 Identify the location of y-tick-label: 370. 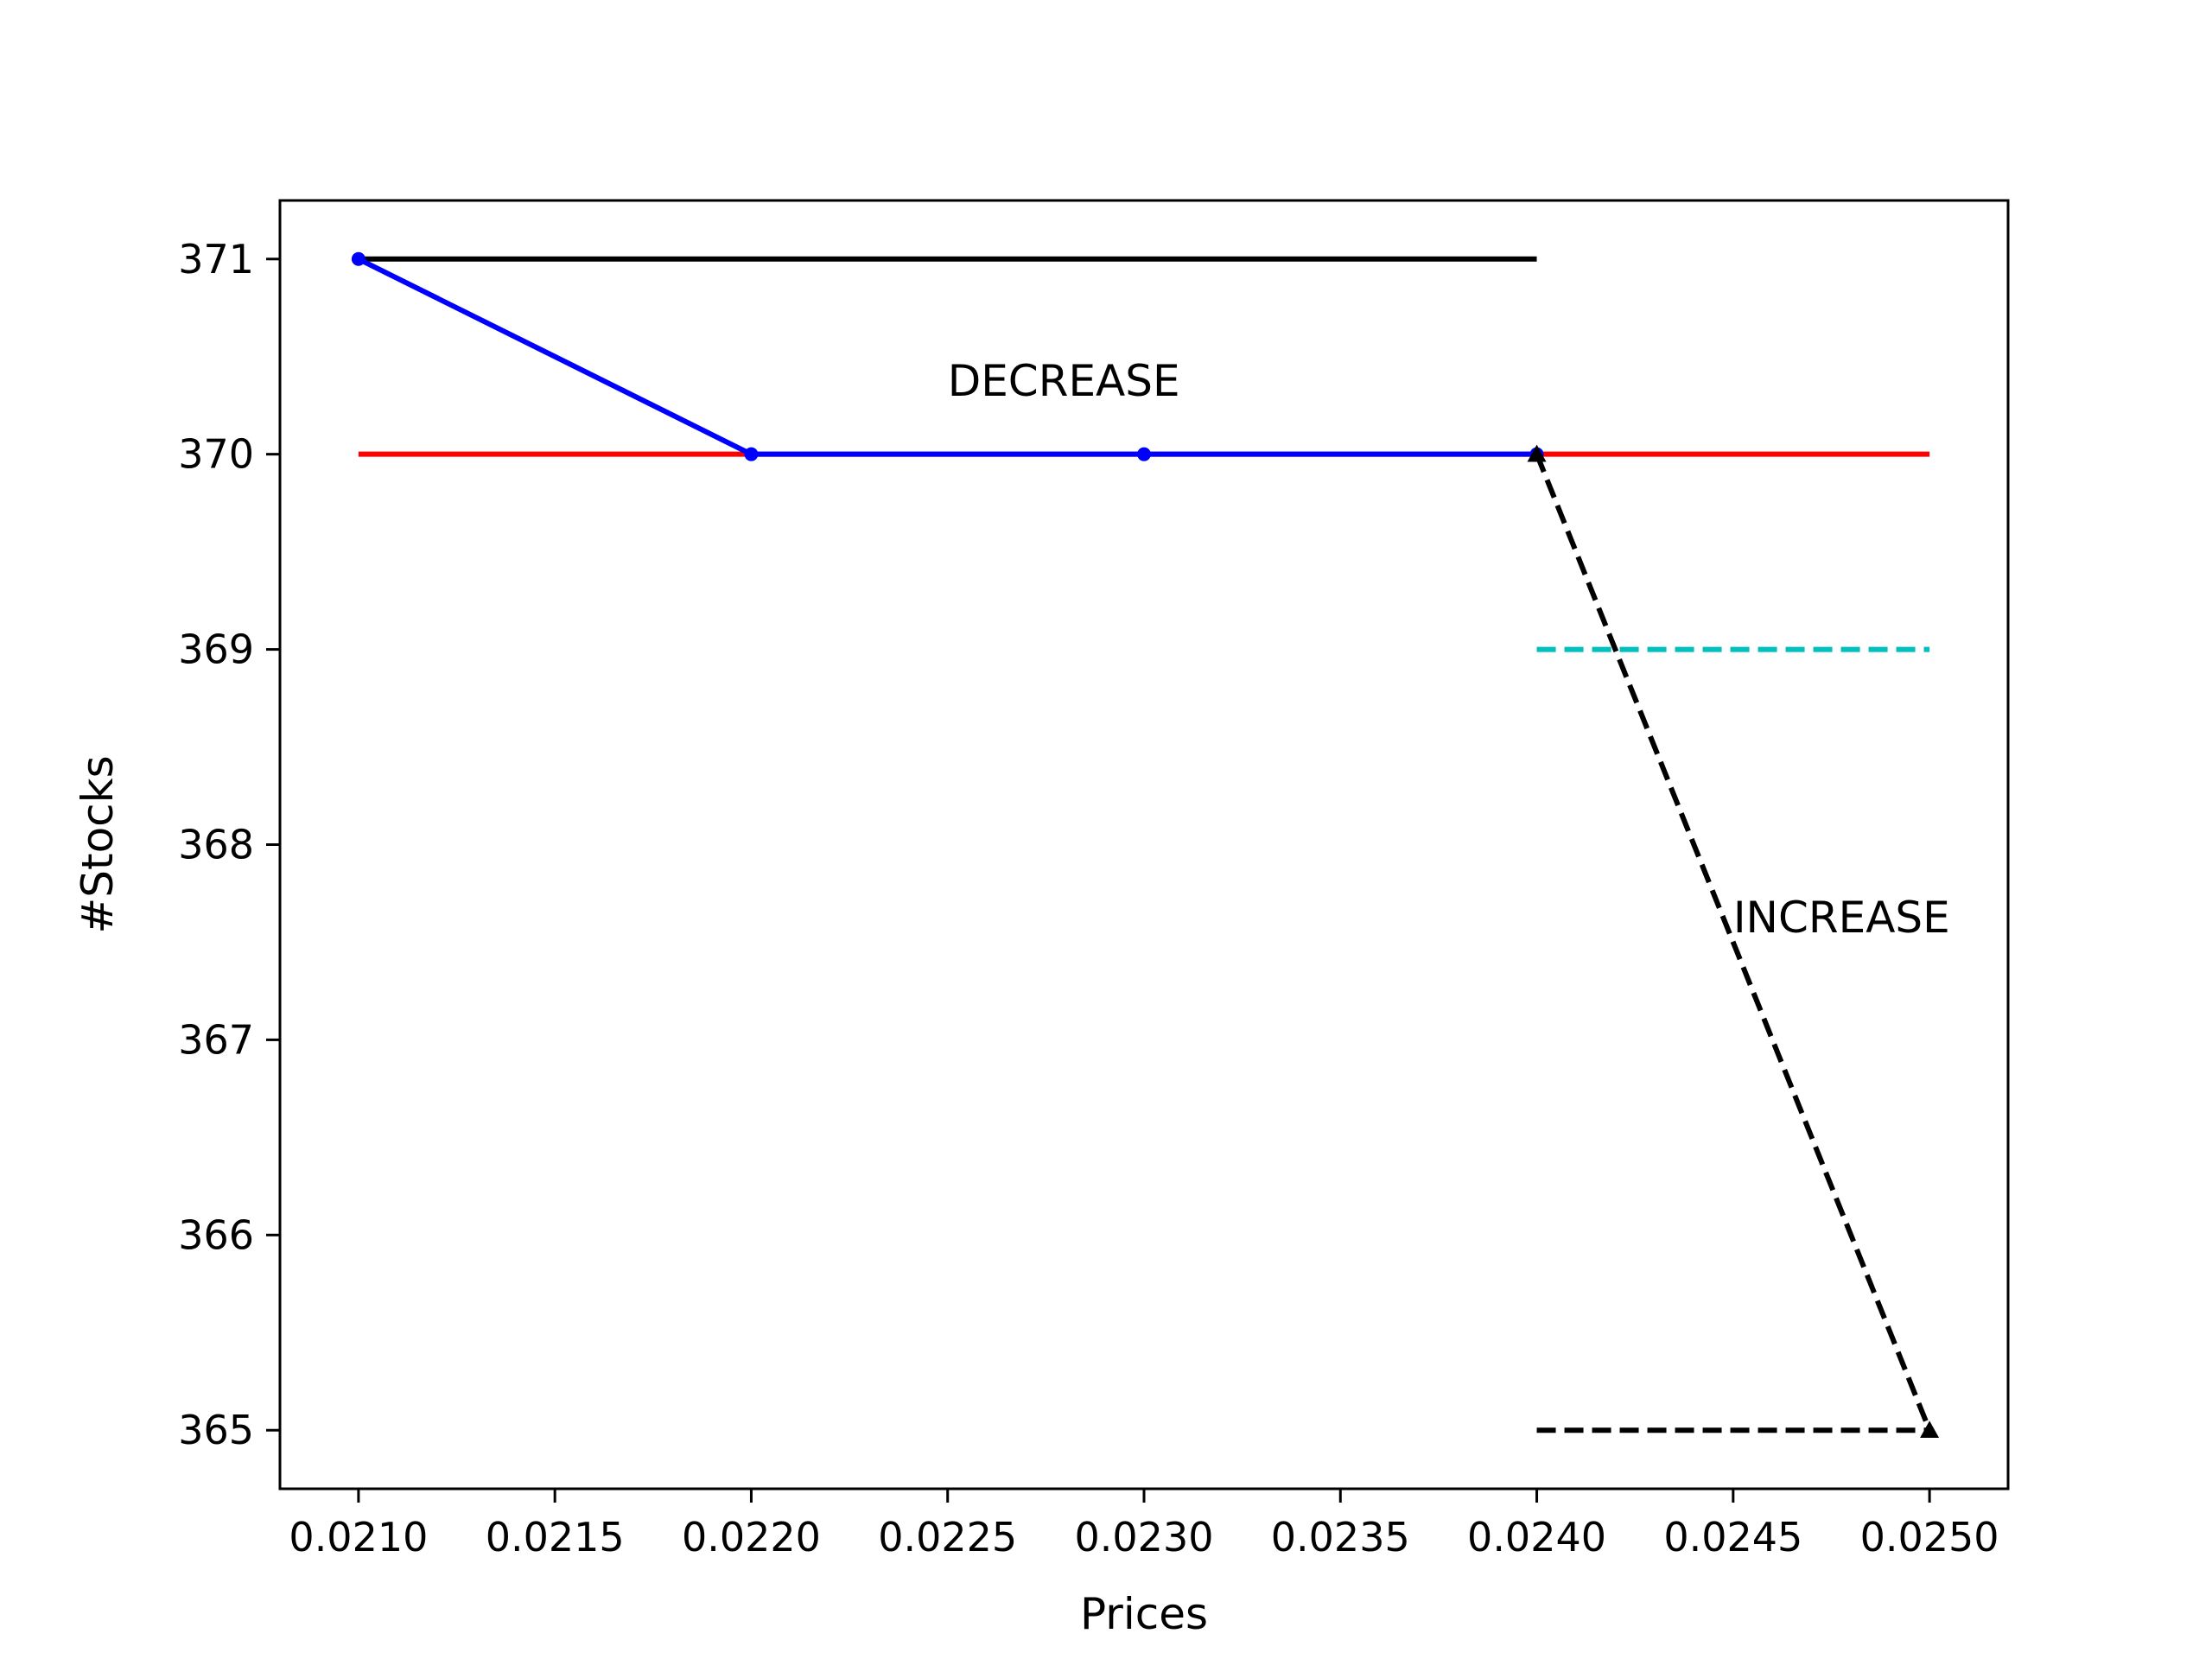
(216, 454).